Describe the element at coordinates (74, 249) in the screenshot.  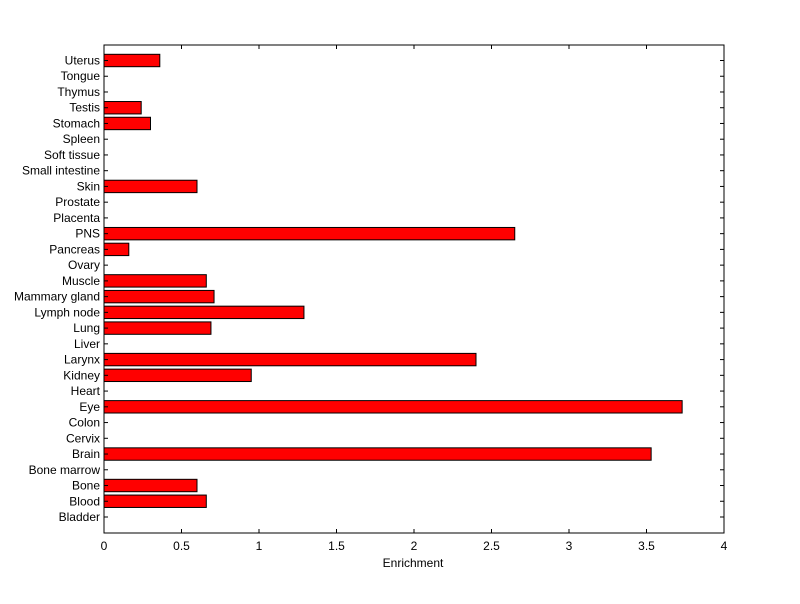
I see `y-tick-label: Pancreas` at that location.